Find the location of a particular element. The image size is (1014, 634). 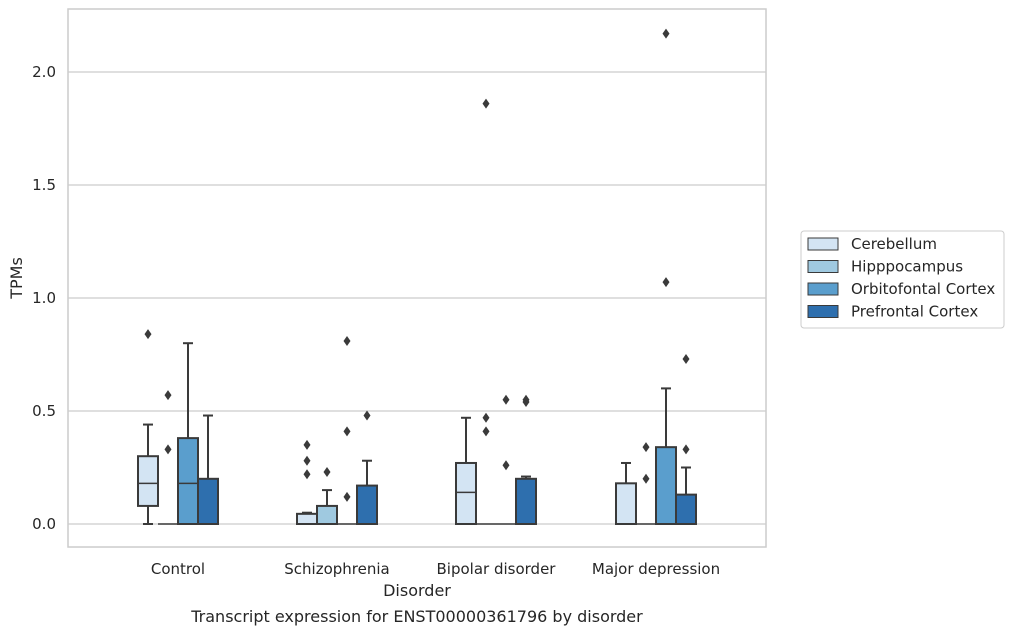

y-tick-label: 0.0 is located at coordinates (44, 524).